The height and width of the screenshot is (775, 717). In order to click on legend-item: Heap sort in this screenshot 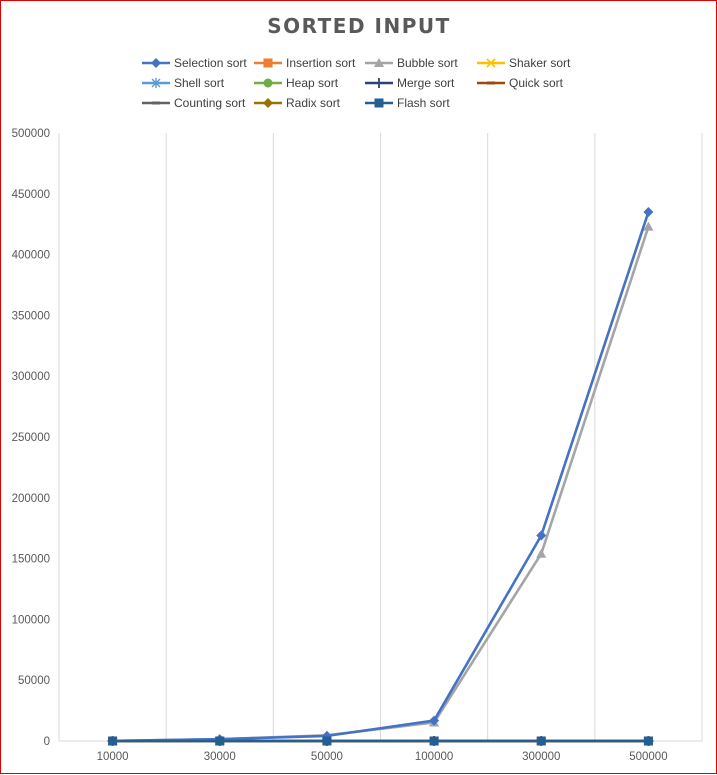, I will do `click(296, 83)`.